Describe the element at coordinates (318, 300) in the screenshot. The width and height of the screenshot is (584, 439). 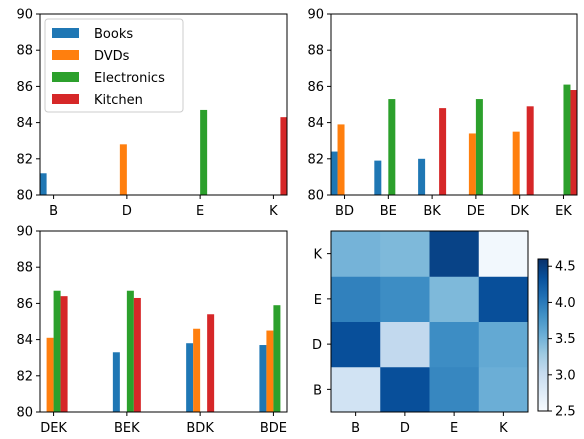
I see `heatmap-y-label-e: E` at that location.